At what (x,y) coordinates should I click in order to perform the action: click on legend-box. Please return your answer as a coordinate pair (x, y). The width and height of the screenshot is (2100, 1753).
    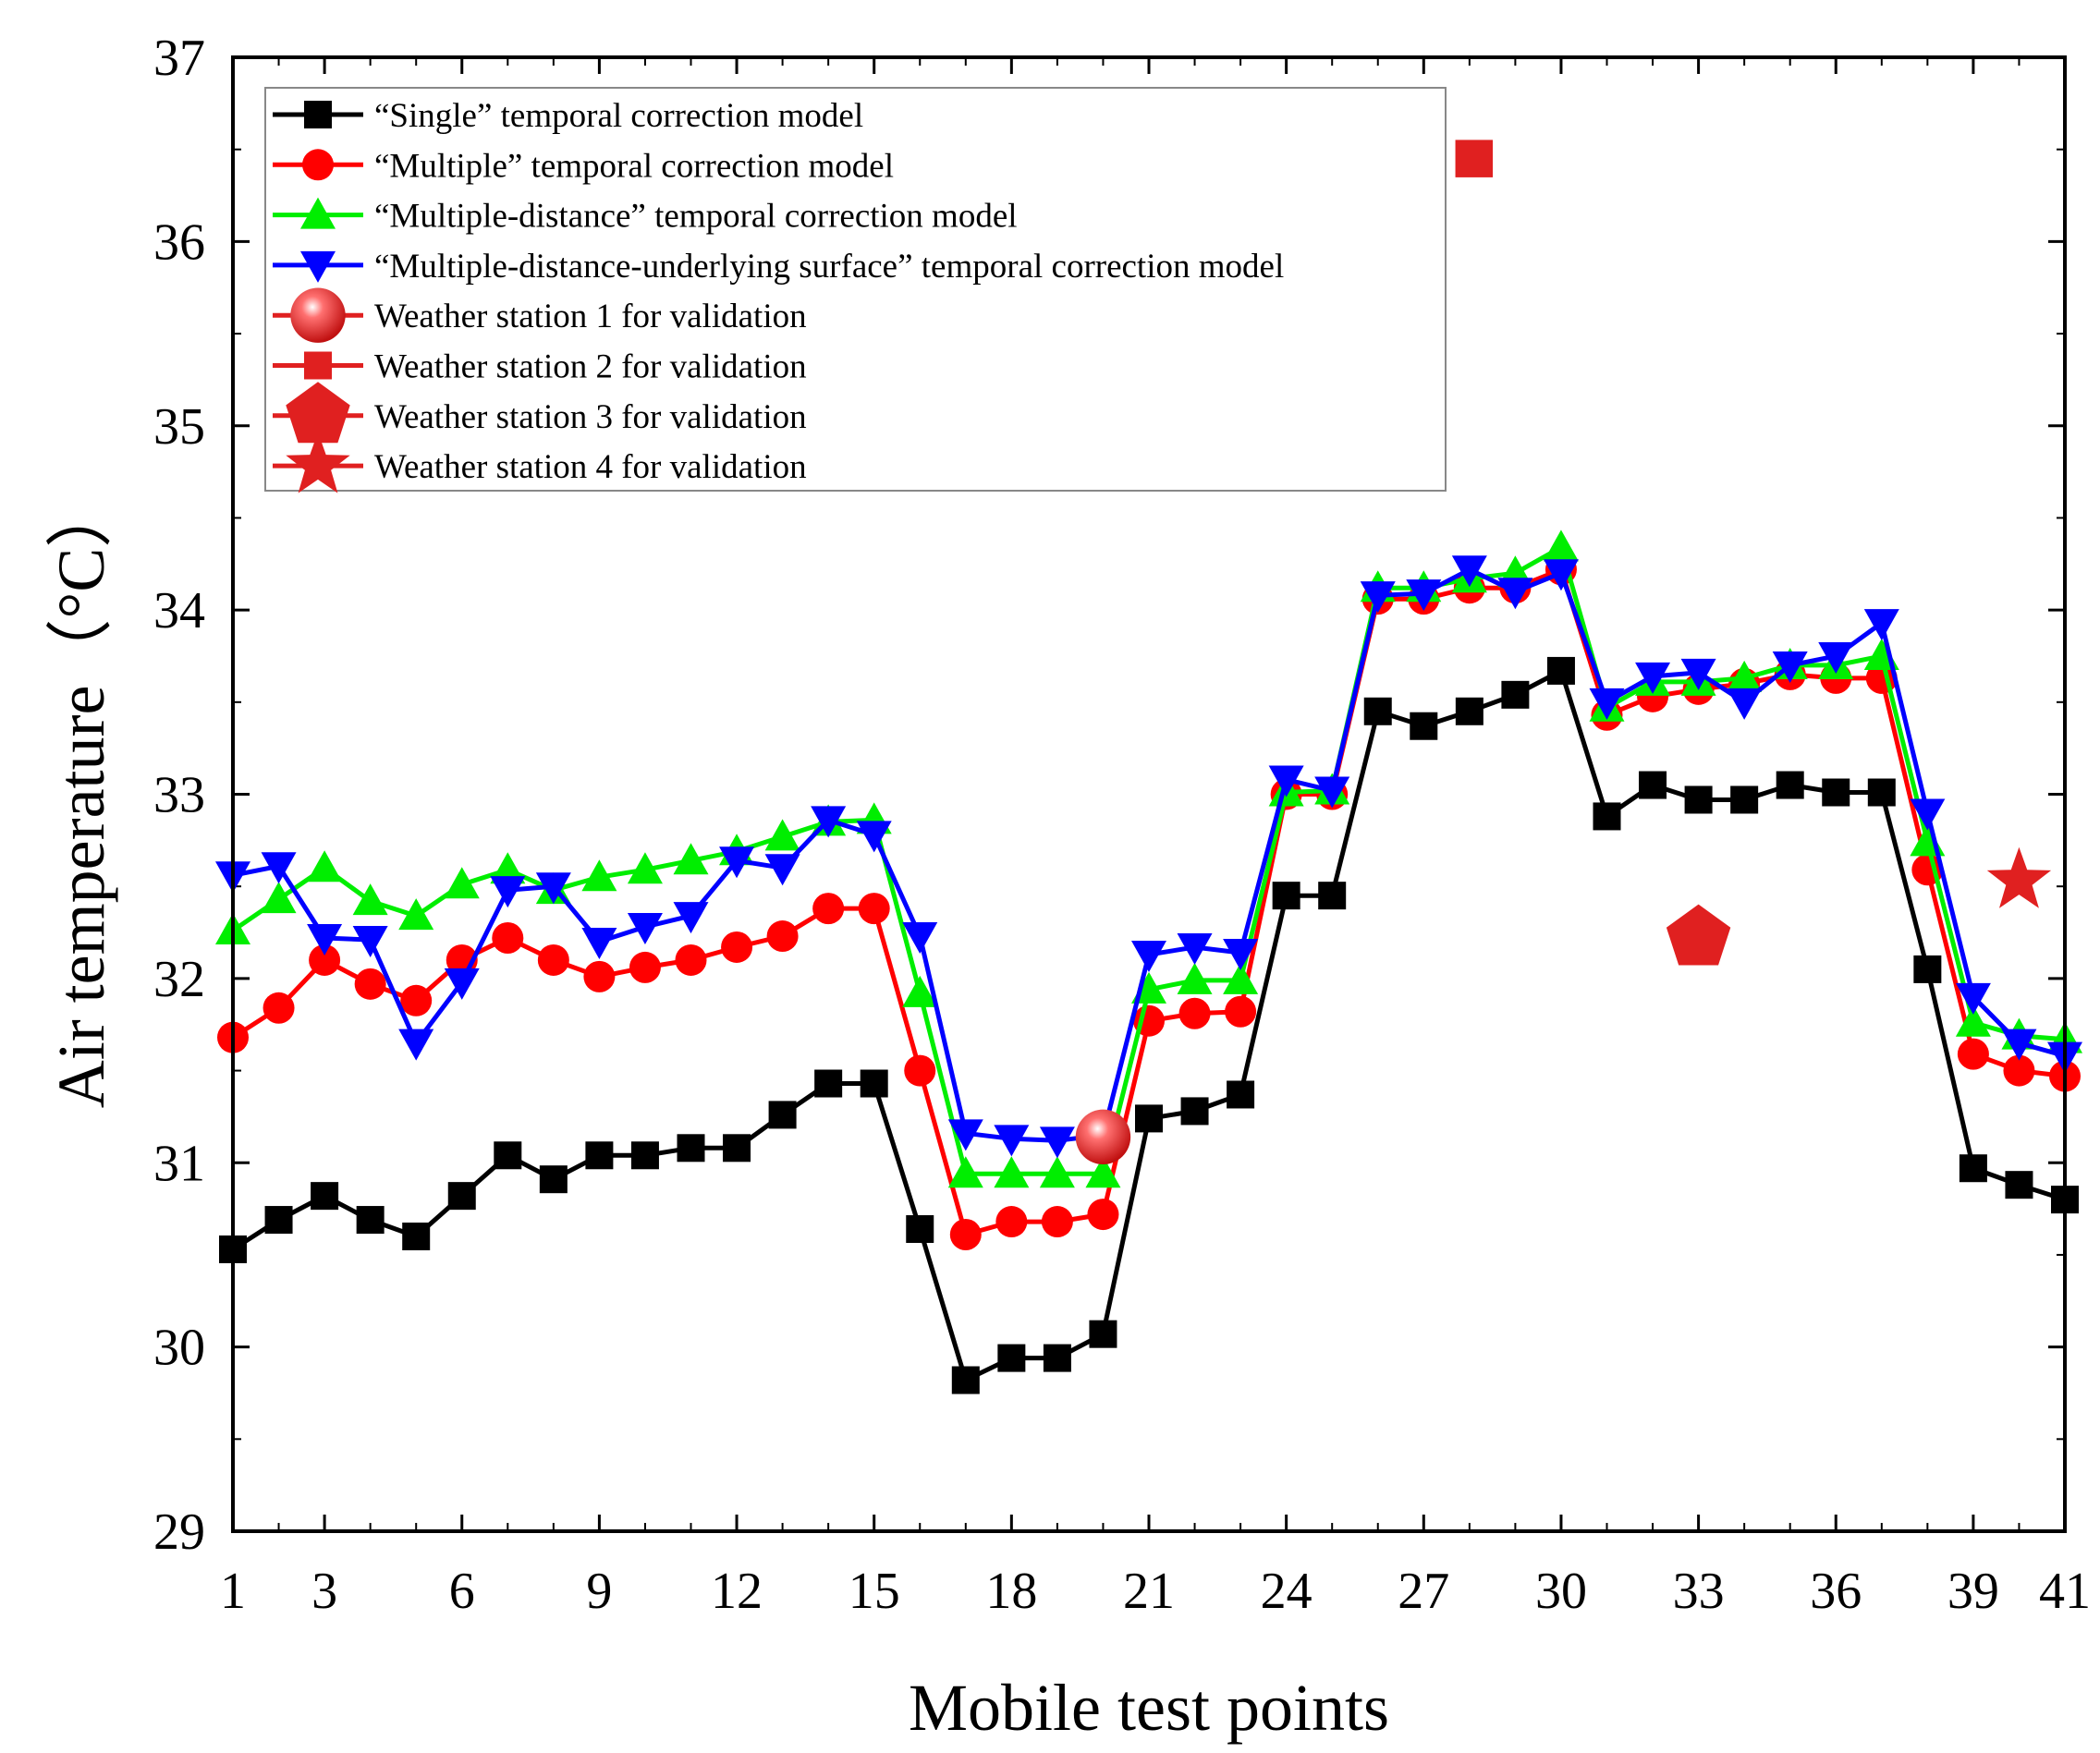
    Looking at the image, I should click on (856, 289).